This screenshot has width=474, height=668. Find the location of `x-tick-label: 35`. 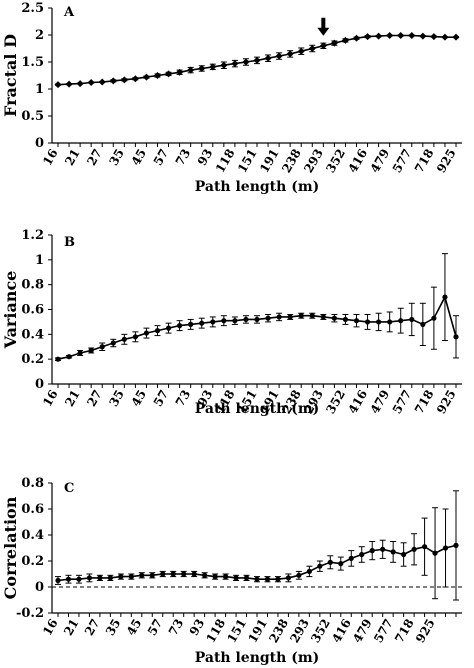

x-tick-label: 35 is located at coordinates (116, 398).